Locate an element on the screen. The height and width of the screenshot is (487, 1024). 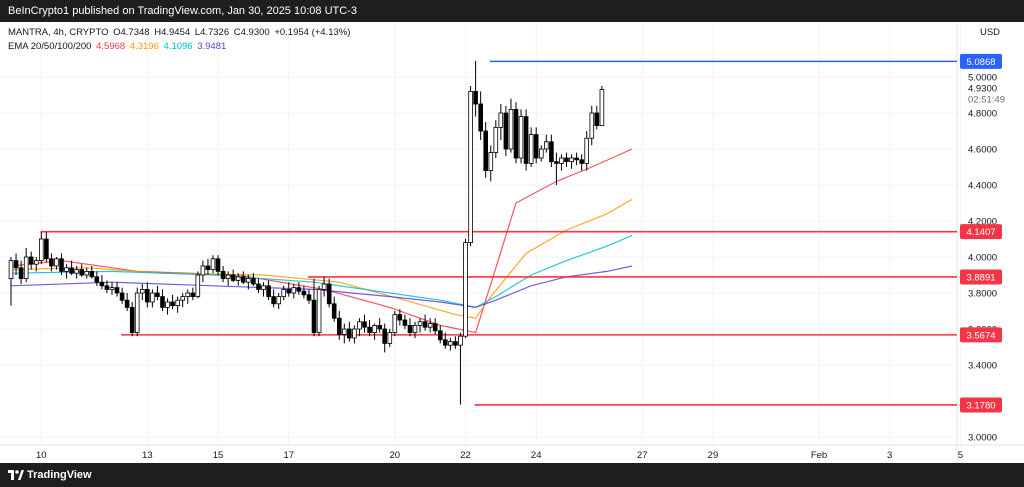
level-badge-label: 4.1407 is located at coordinates (980, 232).